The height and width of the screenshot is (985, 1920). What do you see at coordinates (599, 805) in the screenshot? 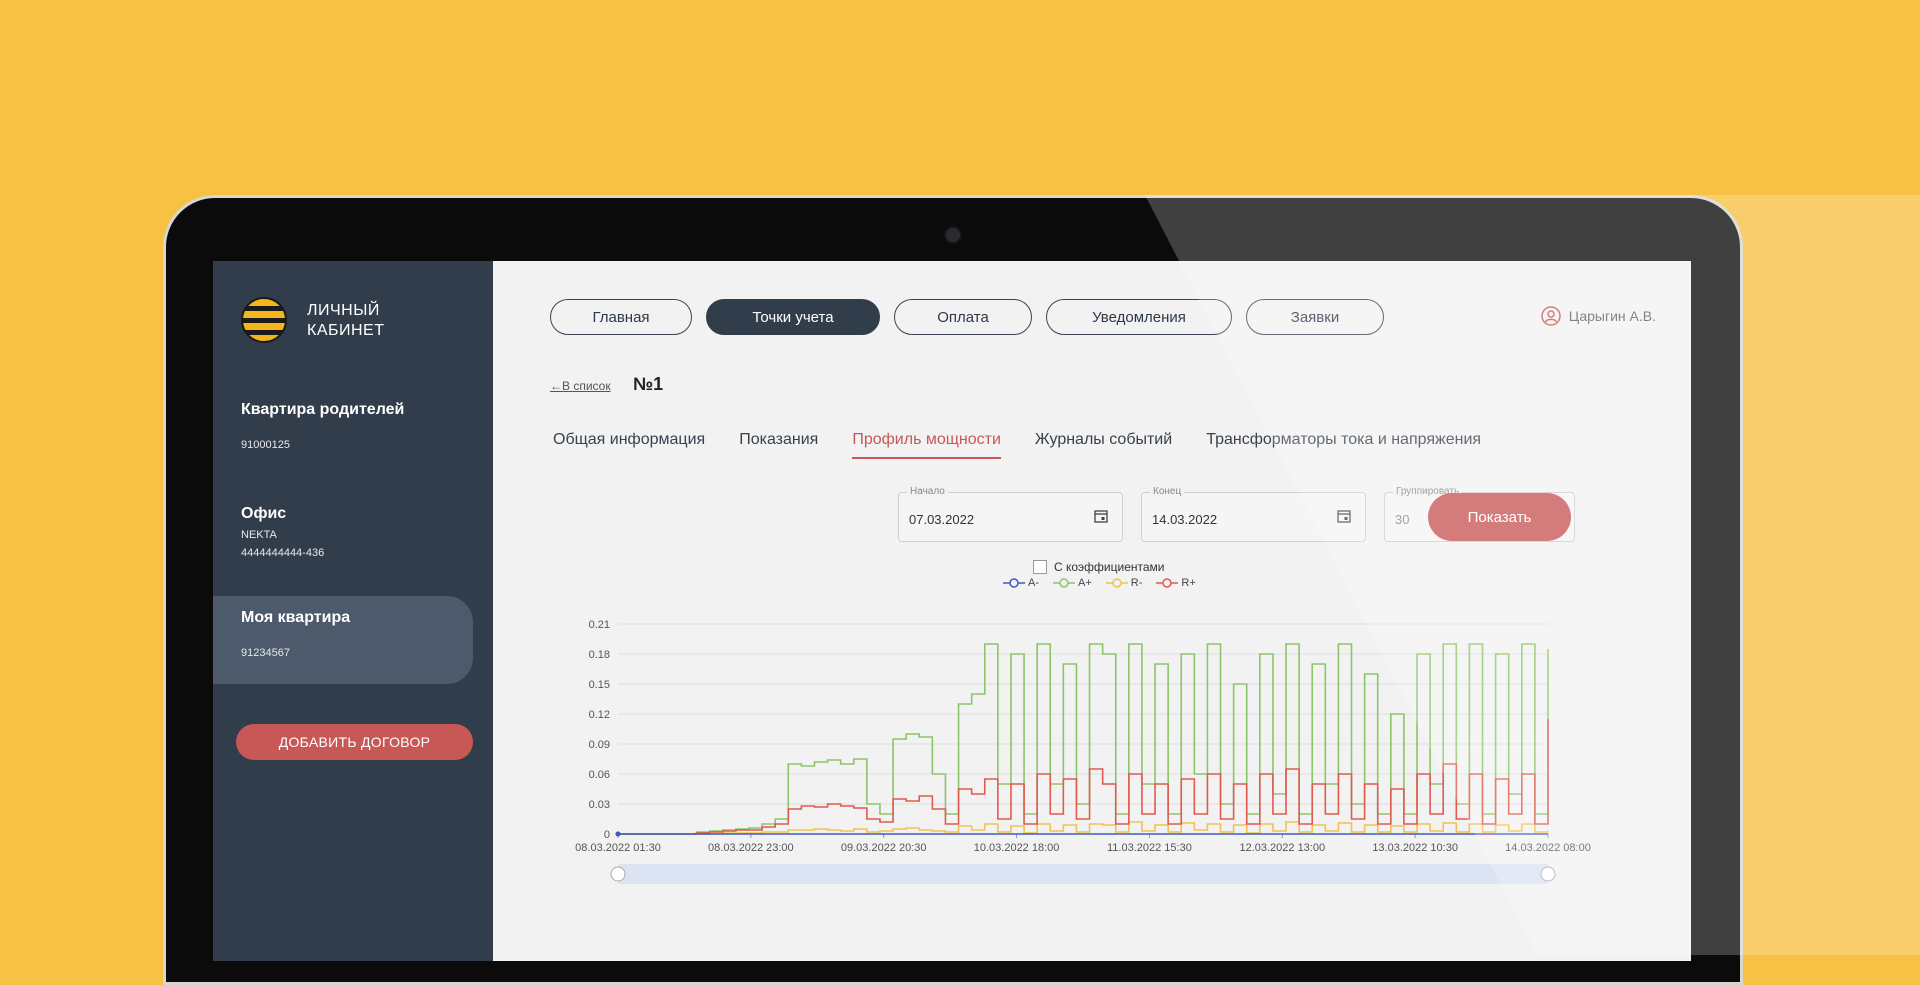
I see `y-tick-label: 0.03` at bounding box center [599, 805].